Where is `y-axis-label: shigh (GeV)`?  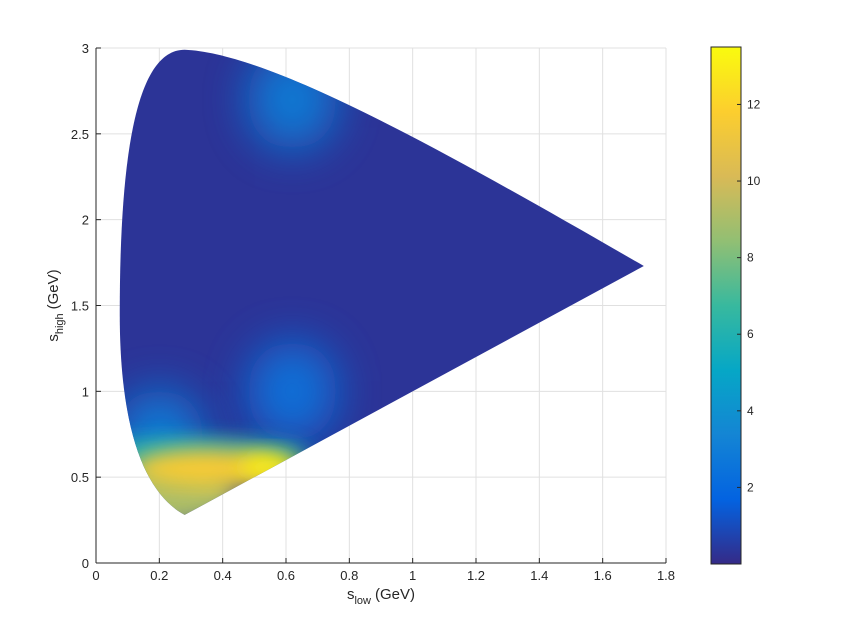 y-axis-label: shigh (GeV) is located at coordinates (55, 305).